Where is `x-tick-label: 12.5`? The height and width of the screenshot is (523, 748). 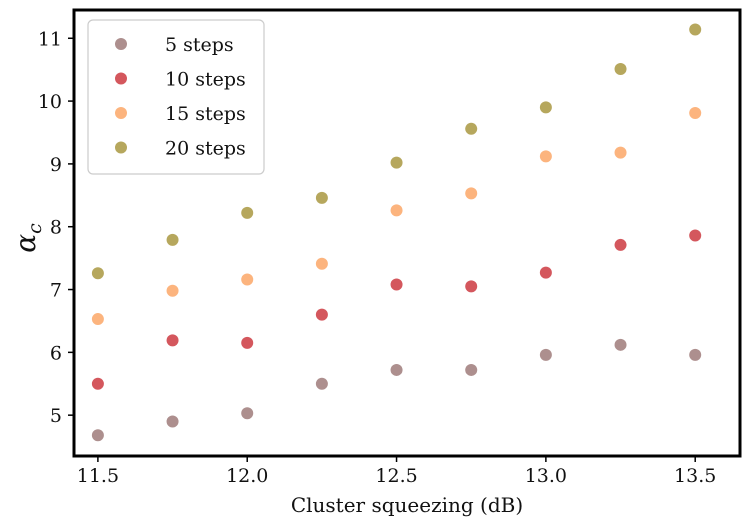
x-tick-label: 12.5 is located at coordinates (396, 476).